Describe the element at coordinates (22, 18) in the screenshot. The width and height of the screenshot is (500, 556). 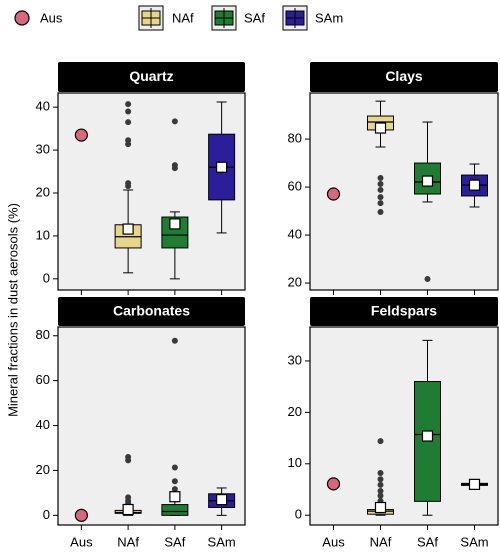
I see `legend-marker` at that location.